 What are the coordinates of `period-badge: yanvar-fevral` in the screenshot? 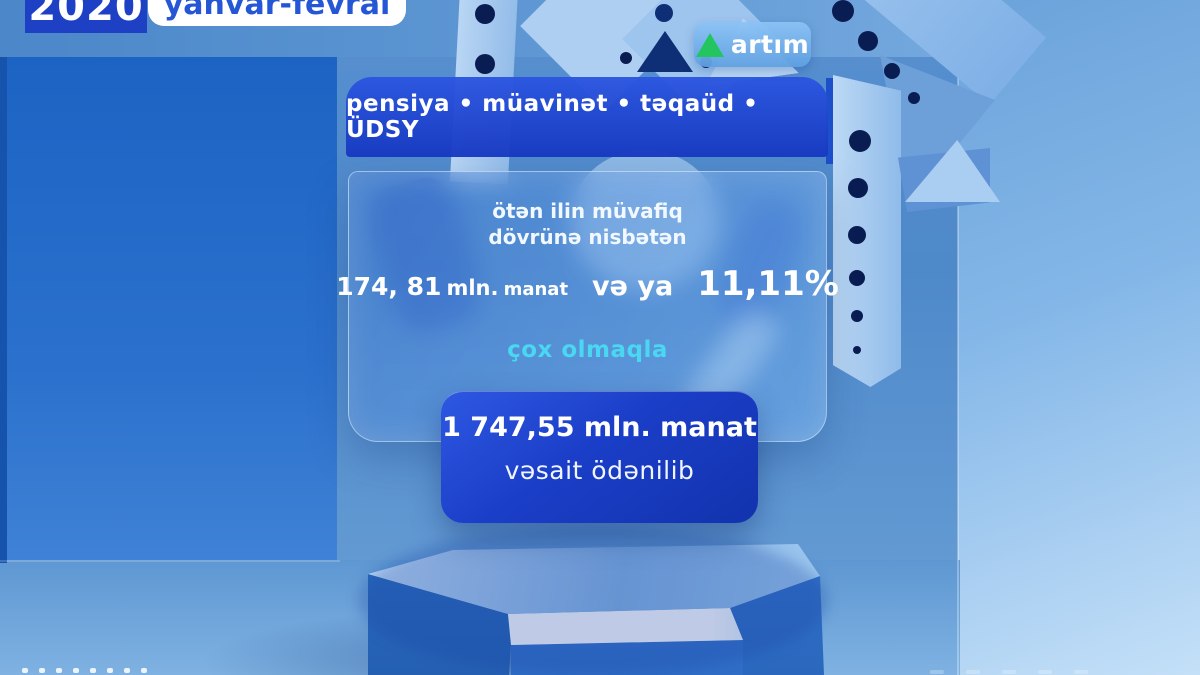 It's located at (277, 13).